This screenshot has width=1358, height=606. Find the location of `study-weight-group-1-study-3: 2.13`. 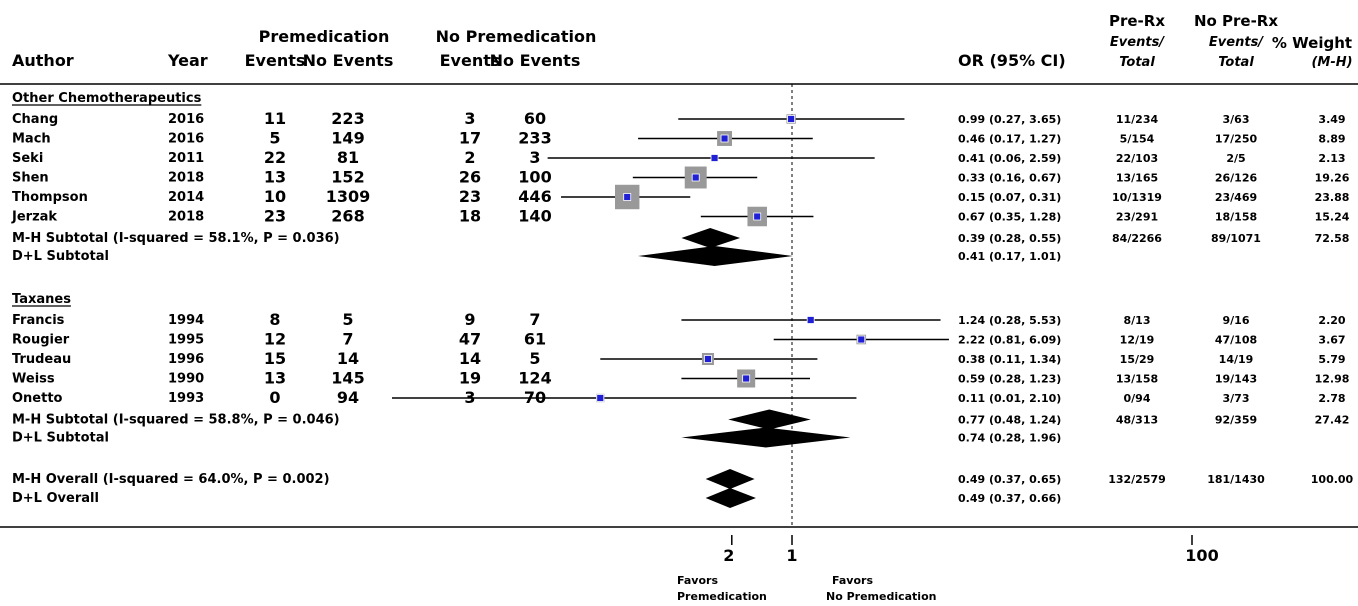

study-weight-group-1-study-3: 2.13 is located at coordinates (1331, 158).